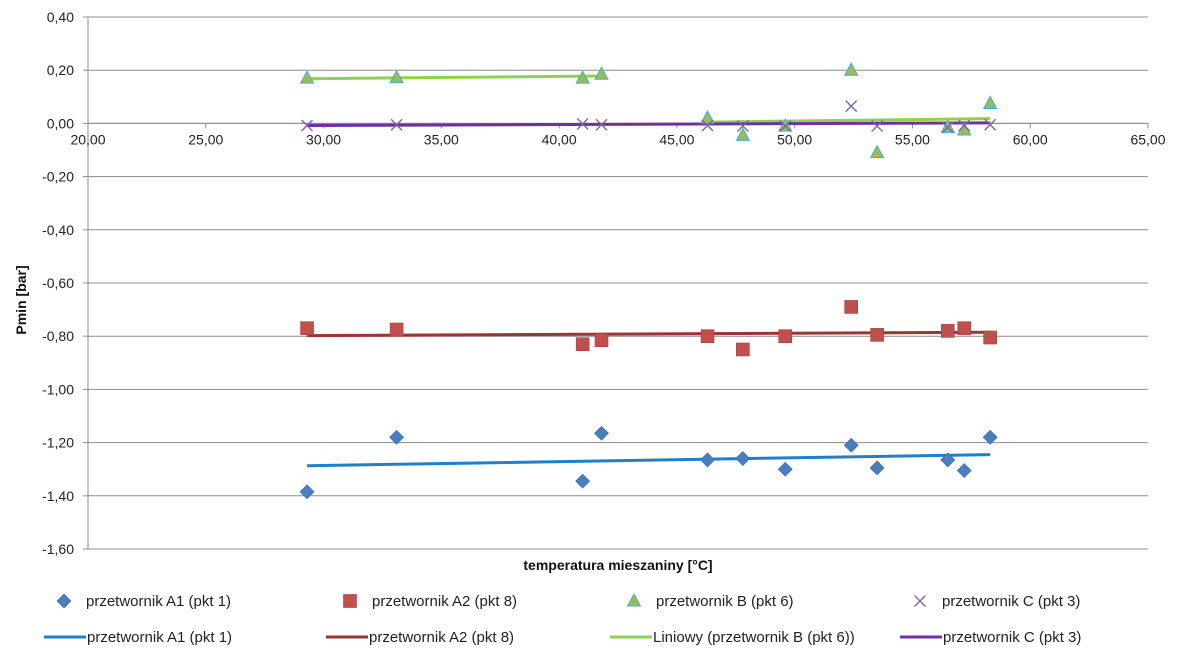 The image size is (1177, 650). What do you see at coordinates (60, 70) in the screenshot?
I see `y-tick-label: 0,20` at bounding box center [60, 70].